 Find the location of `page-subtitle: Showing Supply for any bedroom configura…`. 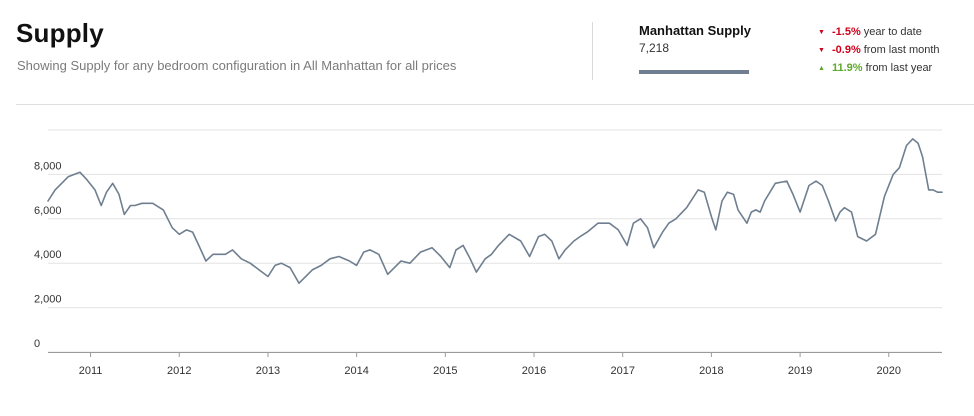

page-subtitle: Showing Supply for any bedroom configura… is located at coordinates (237, 65).